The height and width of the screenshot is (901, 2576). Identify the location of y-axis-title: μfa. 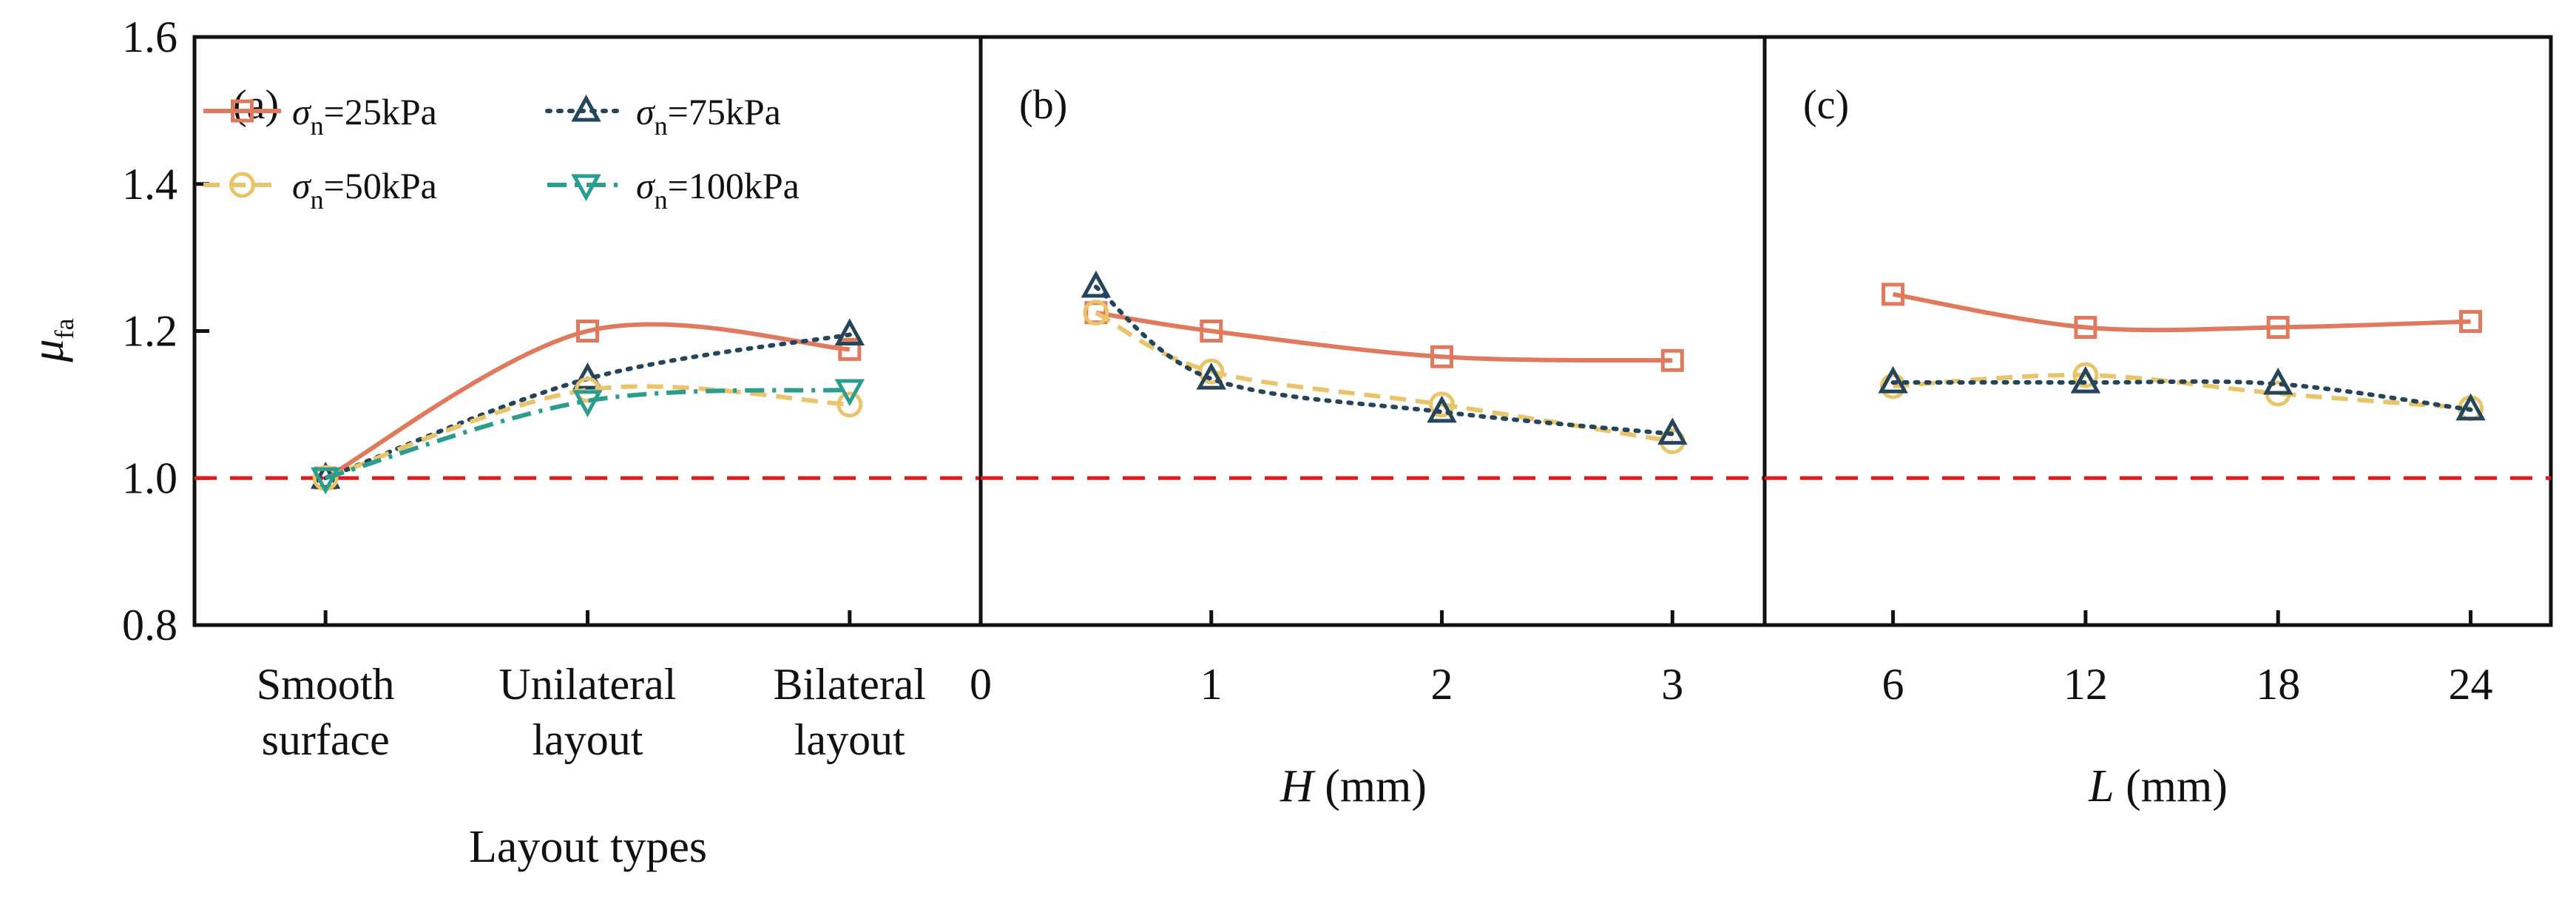
(51, 340).